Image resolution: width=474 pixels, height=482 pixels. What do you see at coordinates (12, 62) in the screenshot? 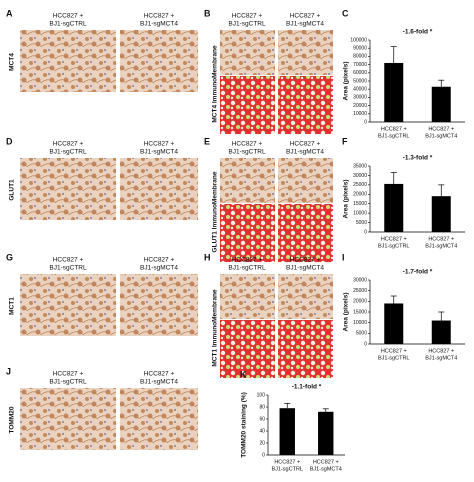
I see `stain-label: MCT4` at bounding box center [12, 62].